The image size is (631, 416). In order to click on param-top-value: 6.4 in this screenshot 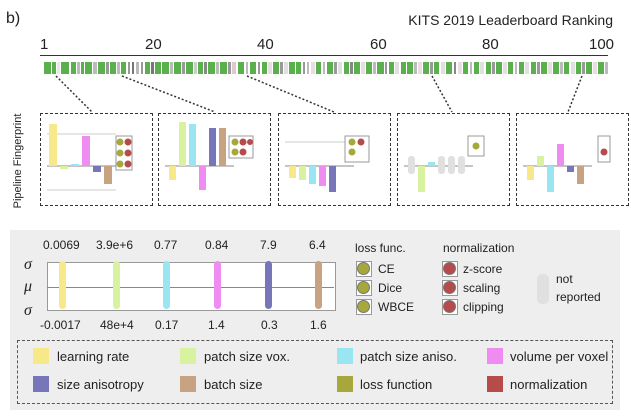, I will do `click(317, 245)`.